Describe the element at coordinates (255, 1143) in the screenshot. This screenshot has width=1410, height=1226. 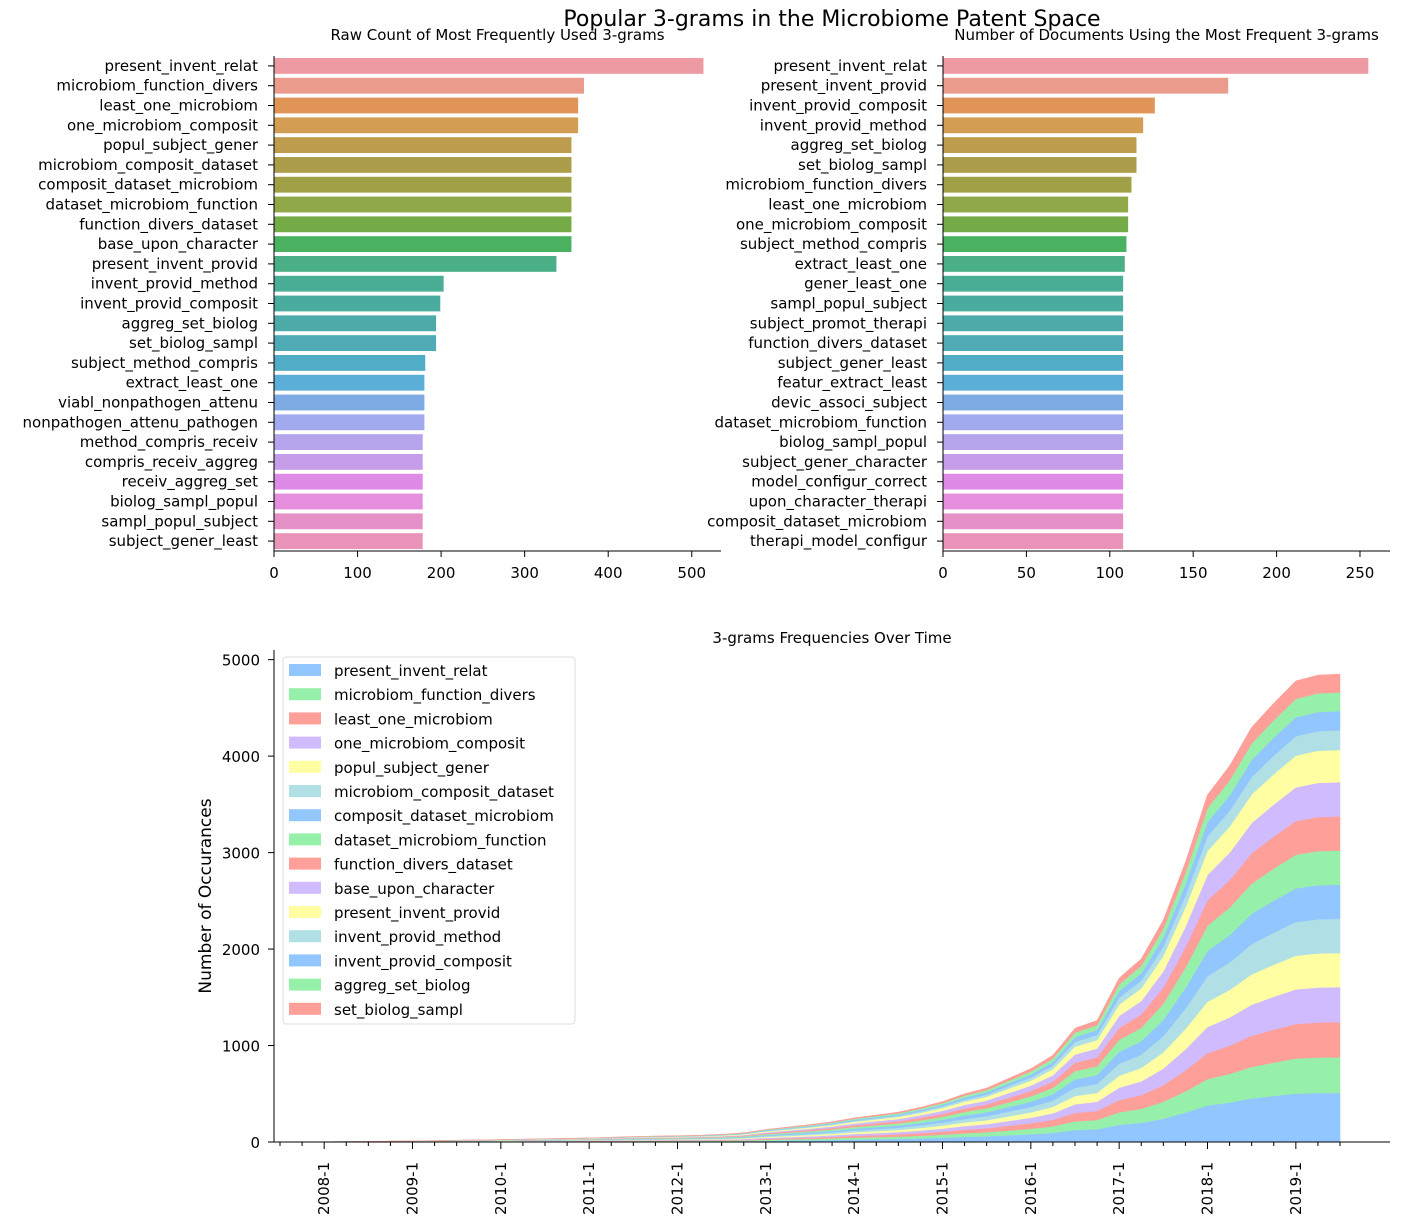
I see `y-tick-label: 0` at that location.